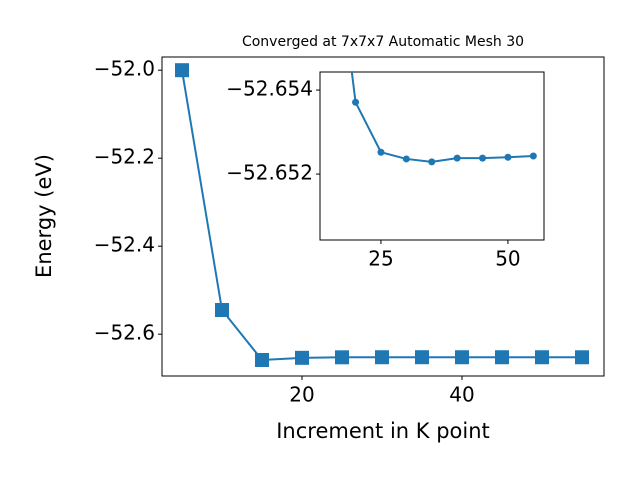 The width and height of the screenshot is (640, 480). What do you see at coordinates (380, 259) in the screenshot?
I see `x-tick-label: 25` at bounding box center [380, 259].